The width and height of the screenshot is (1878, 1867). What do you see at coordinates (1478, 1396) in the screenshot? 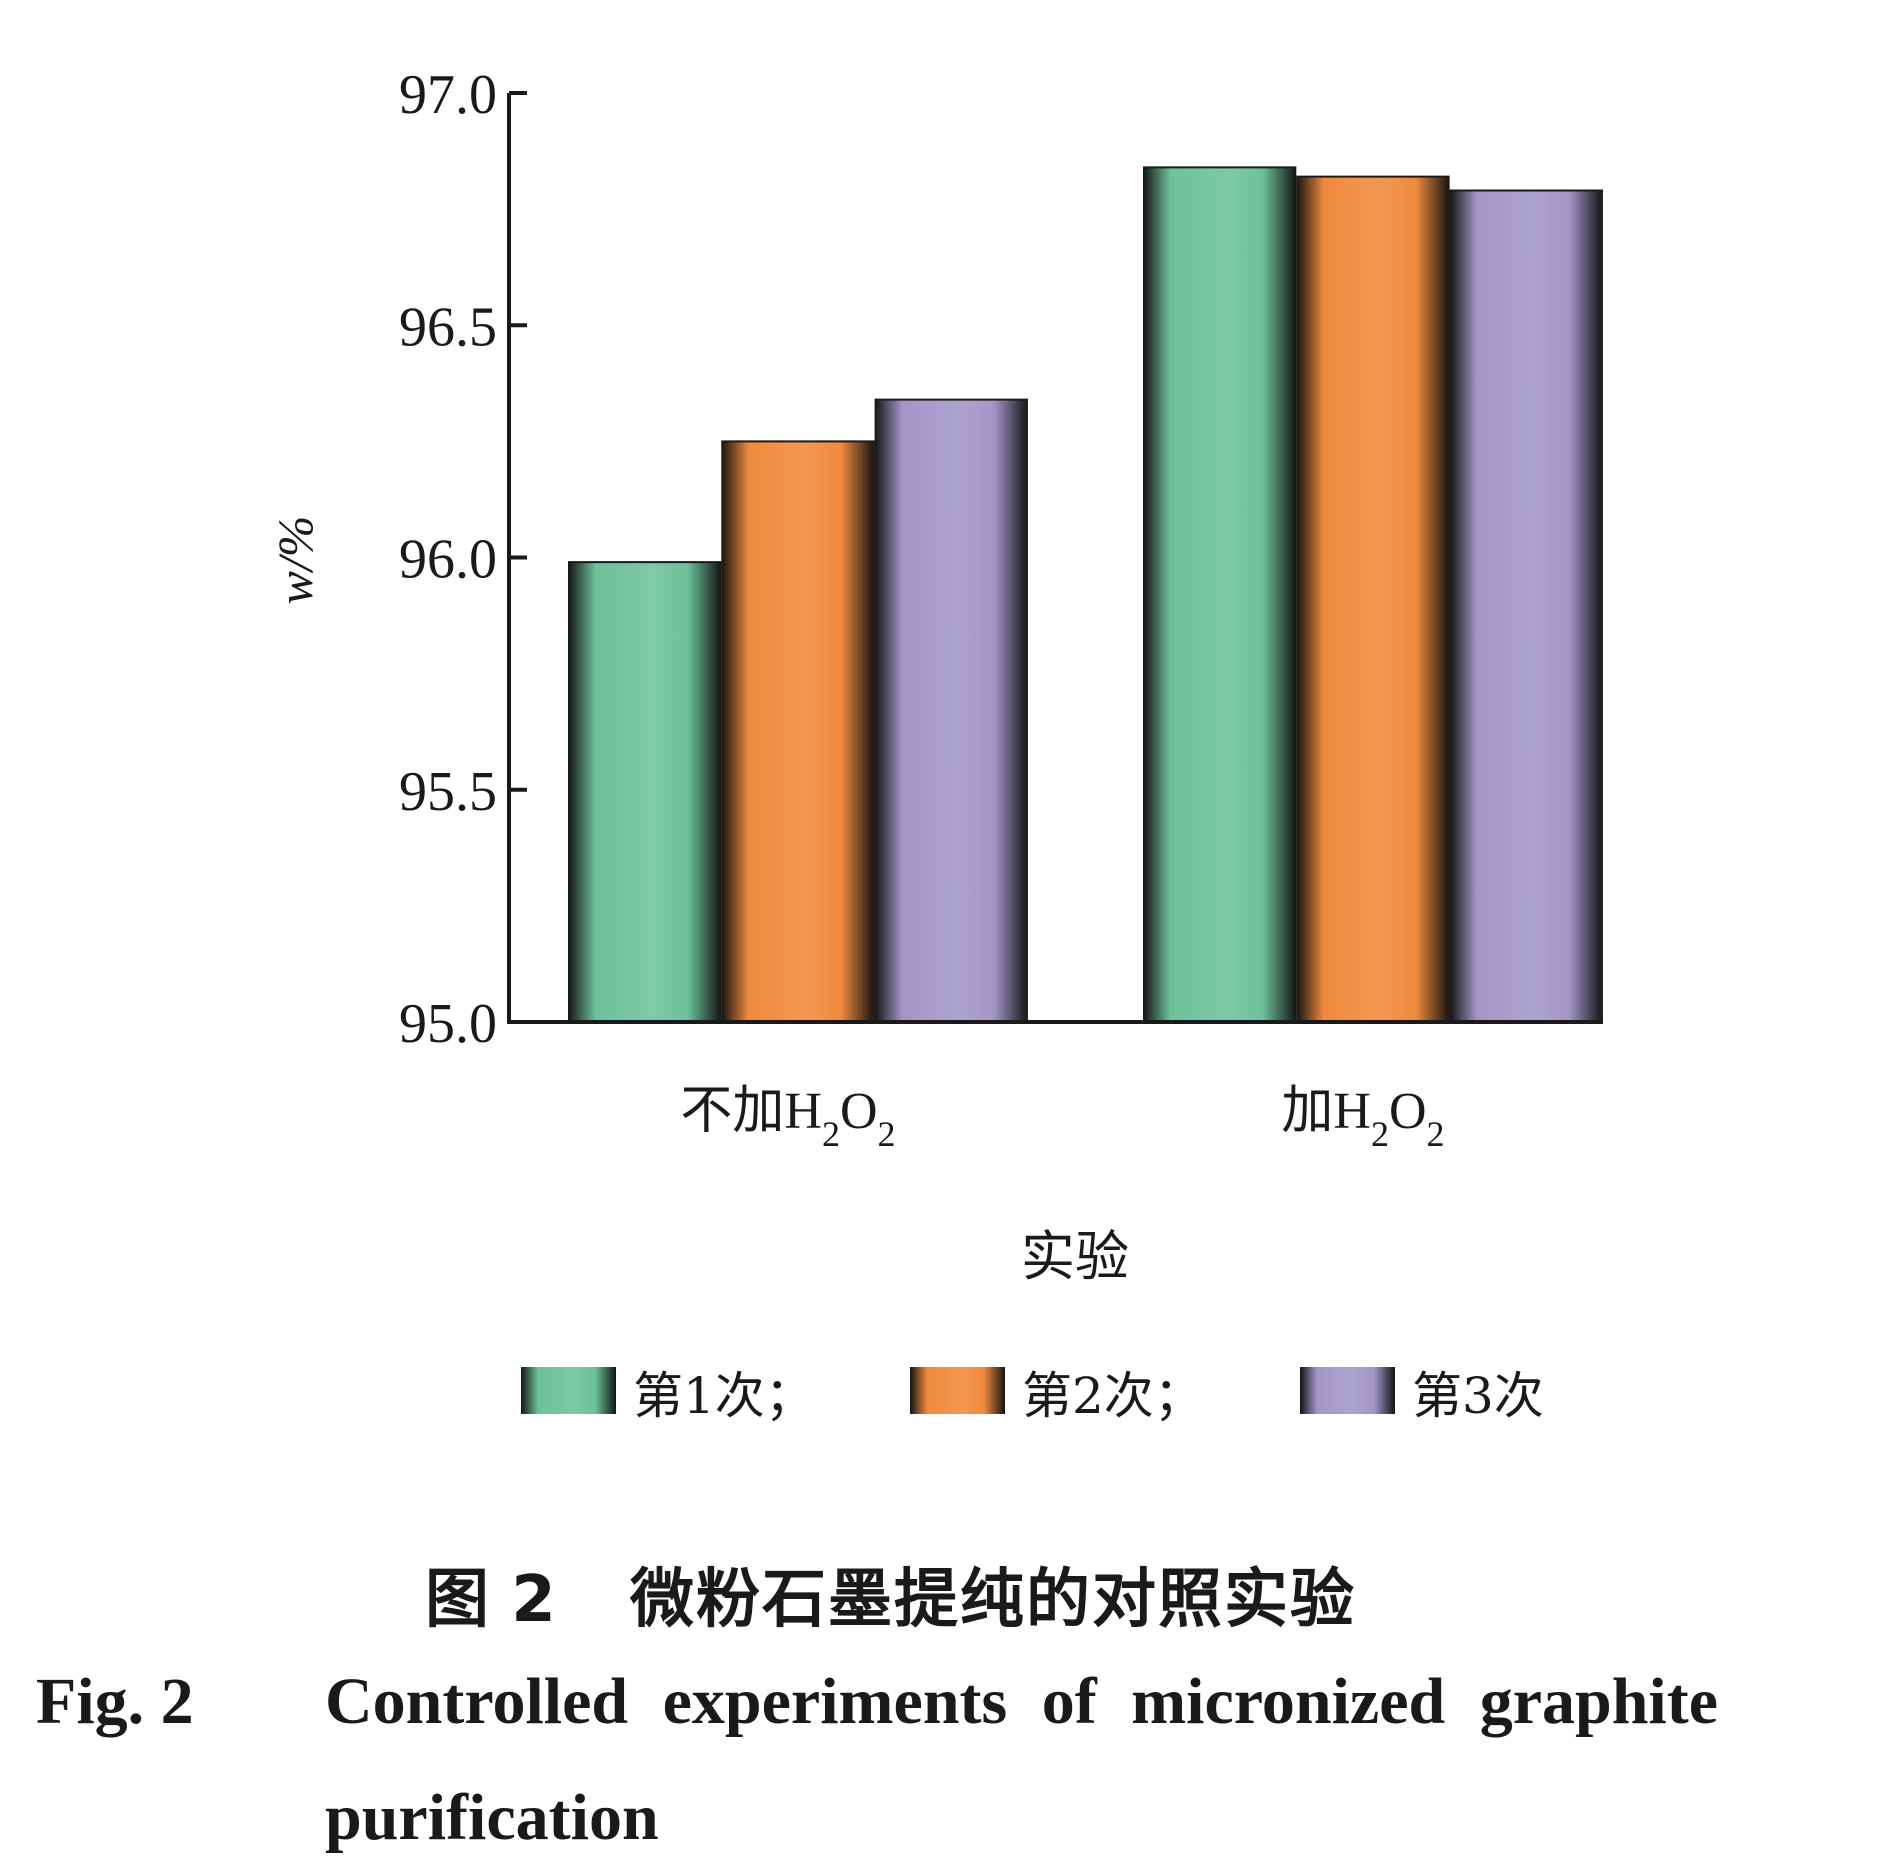
I see `legend-label-series-3: 第3次` at bounding box center [1478, 1396].